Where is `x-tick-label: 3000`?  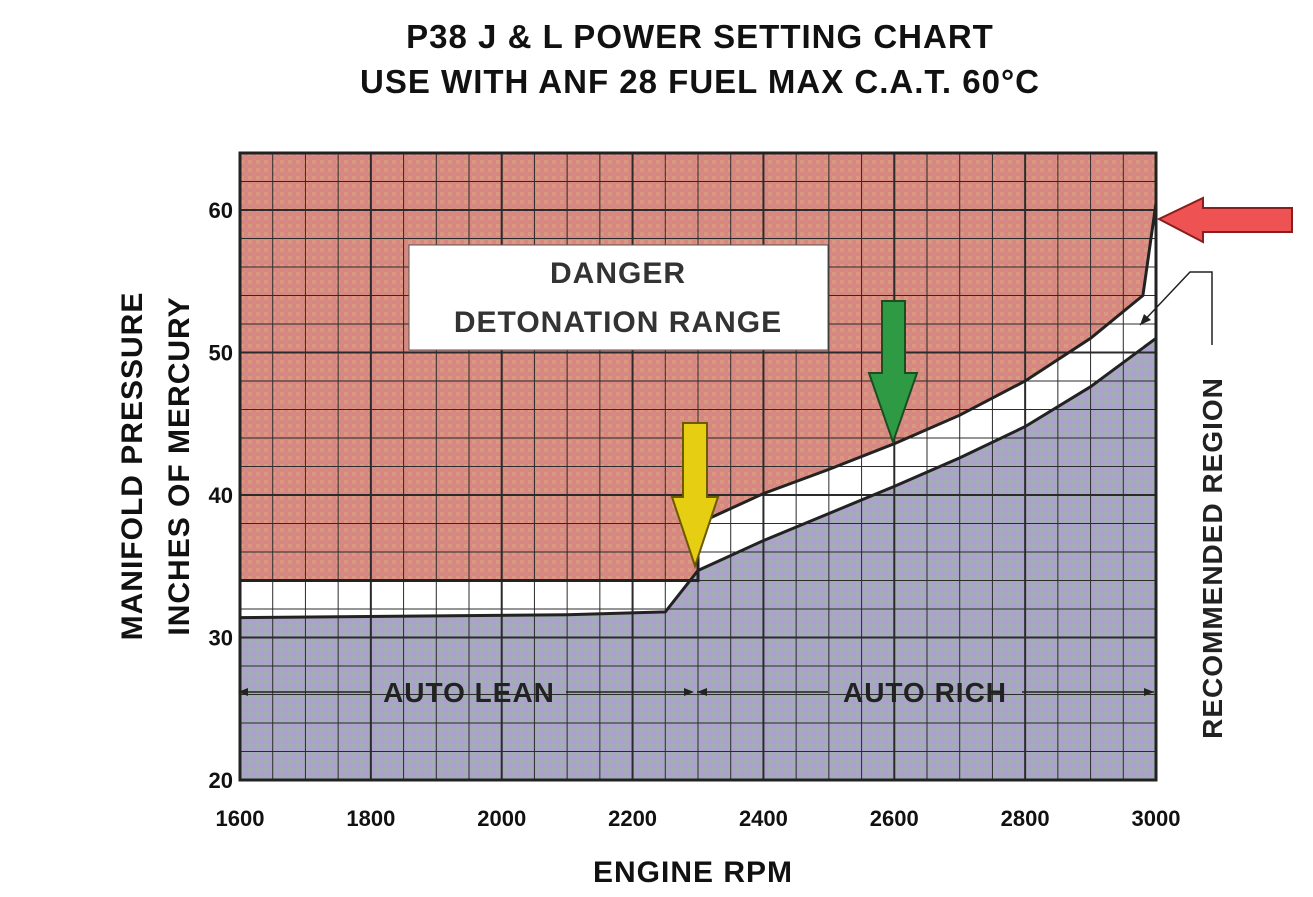
x-tick-label: 3000 is located at coordinates (1156, 818).